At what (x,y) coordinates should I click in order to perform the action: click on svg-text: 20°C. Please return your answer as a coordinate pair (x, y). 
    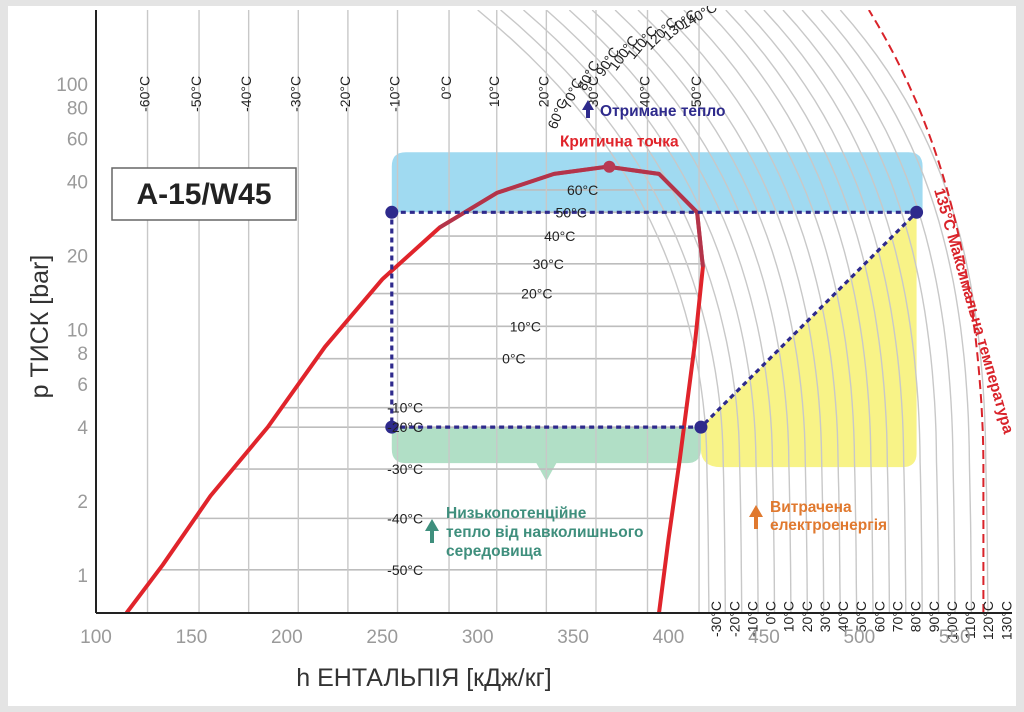
    Looking at the image, I should click on (536, 294).